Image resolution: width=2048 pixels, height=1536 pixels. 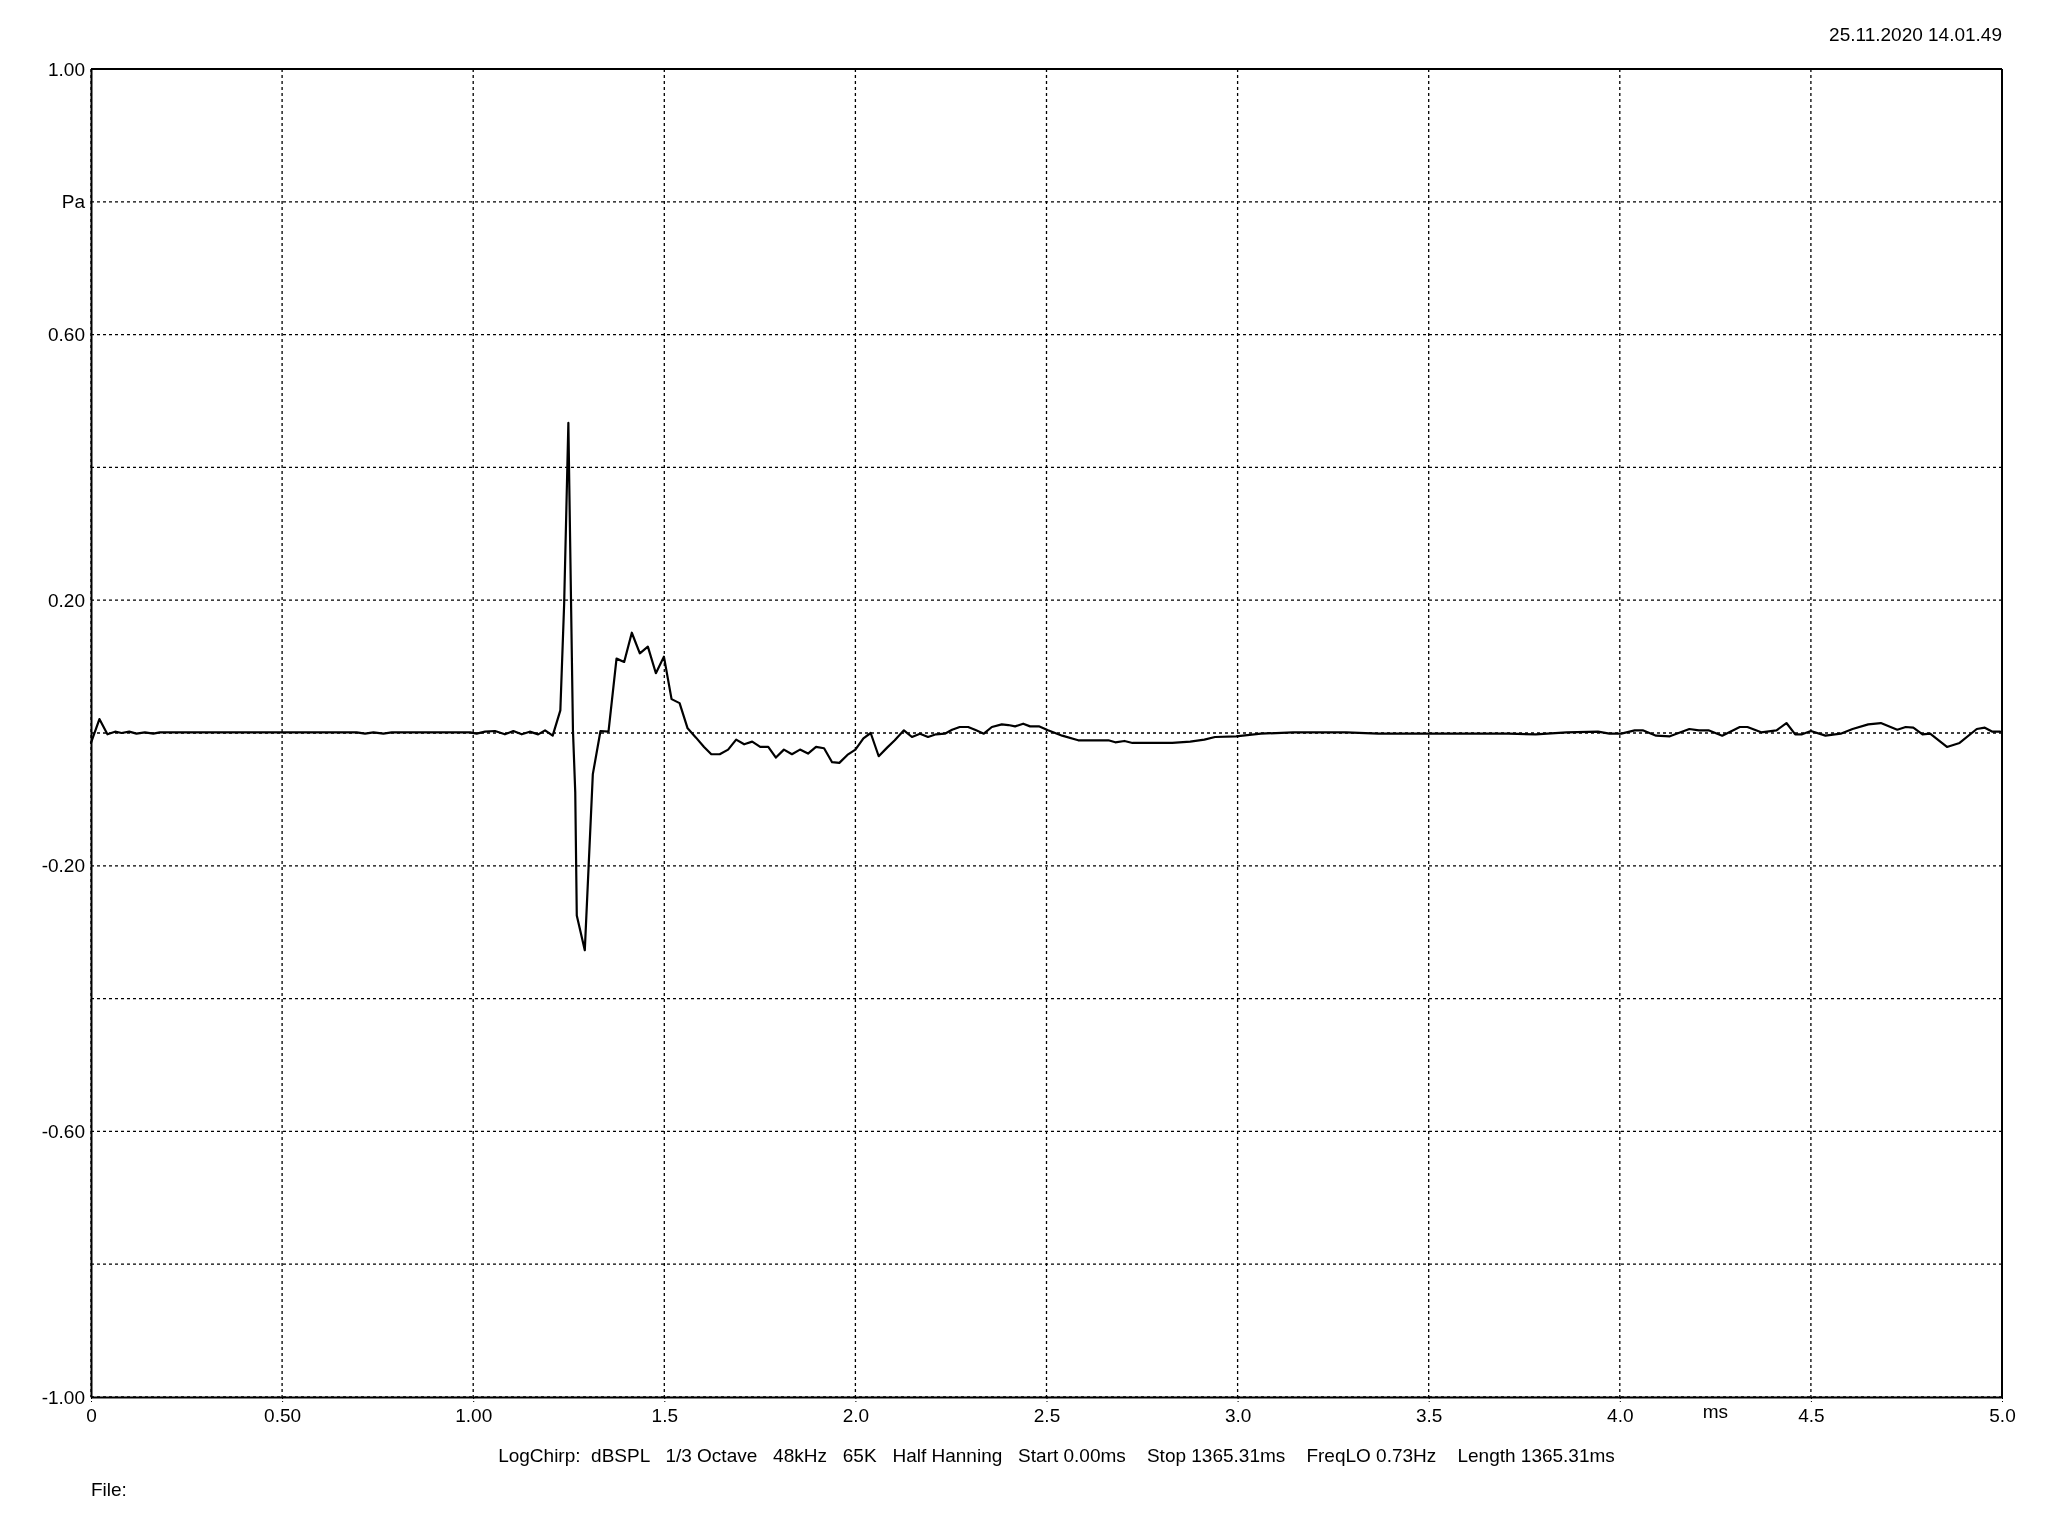 What do you see at coordinates (66, 69) in the screenshot?
I see `y-tick-label: 1.00` at bounding box center [66, 69].